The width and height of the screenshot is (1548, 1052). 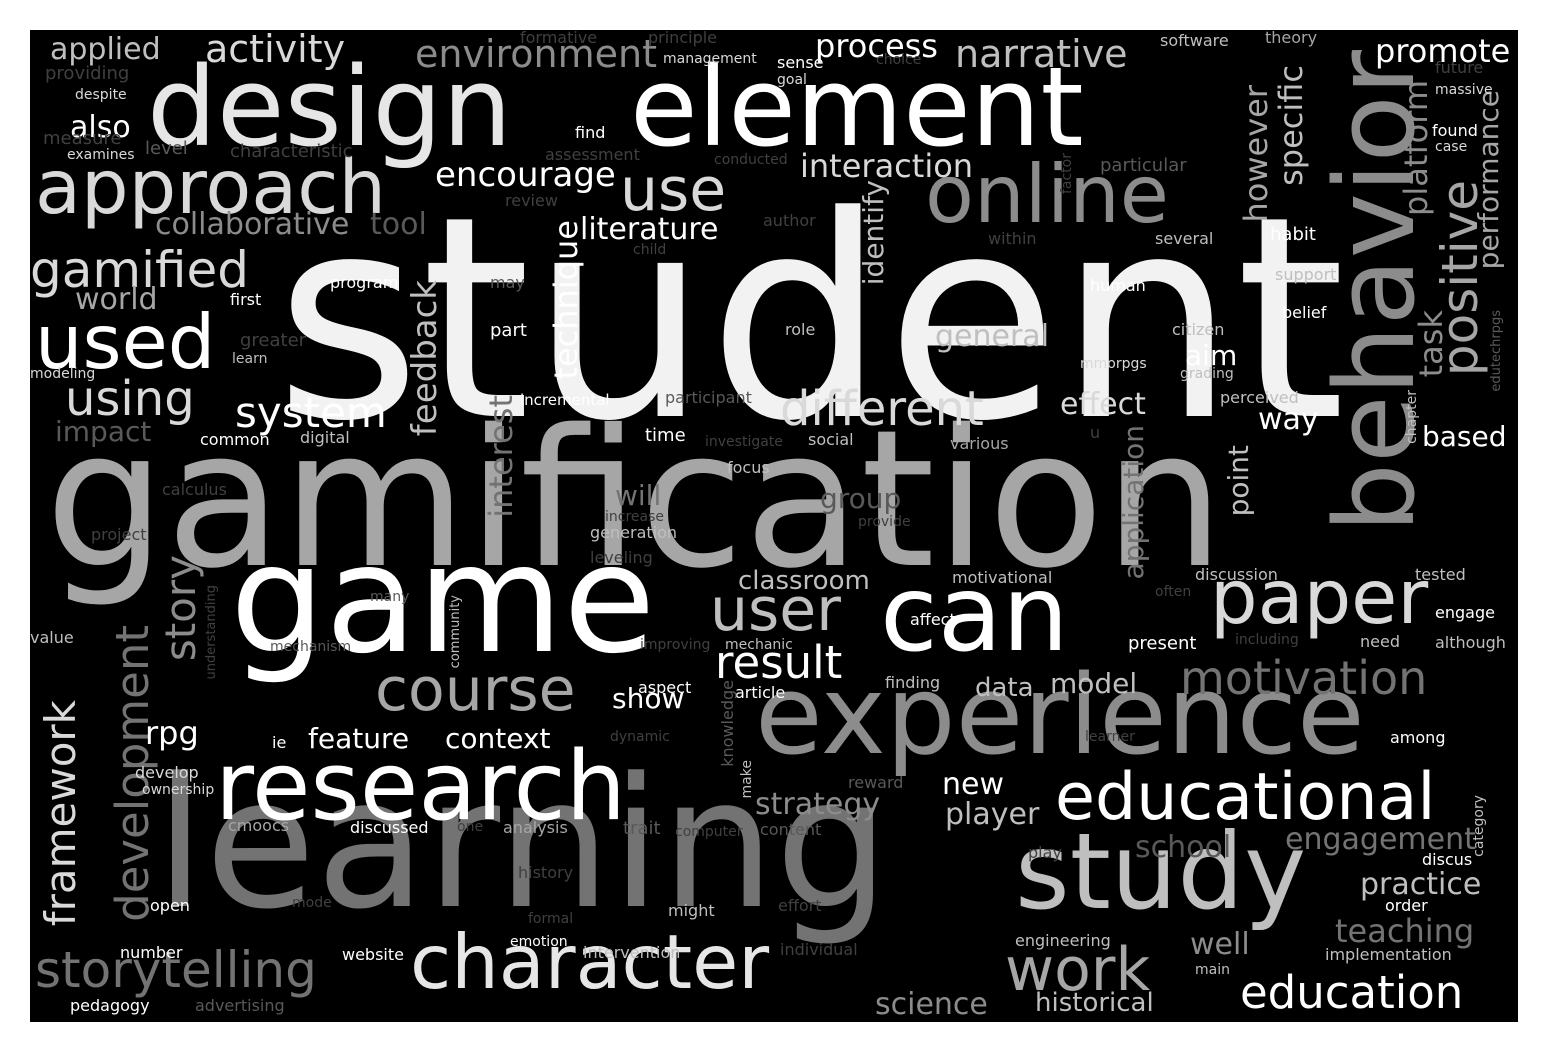 What do you see at coordinates (1380, 641) in the screenshot?
I see `word-need: need` at bounding box center [1380, 641].